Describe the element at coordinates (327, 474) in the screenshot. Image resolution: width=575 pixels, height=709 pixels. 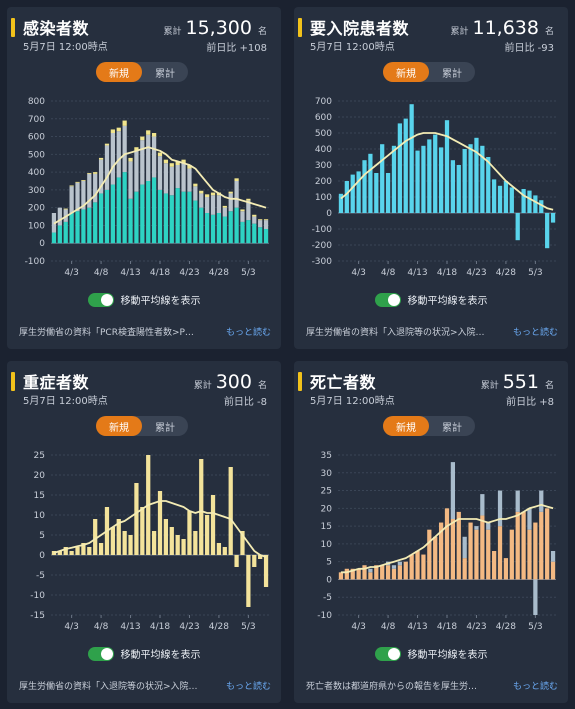
I see `y-tick-label: 30` at that location.